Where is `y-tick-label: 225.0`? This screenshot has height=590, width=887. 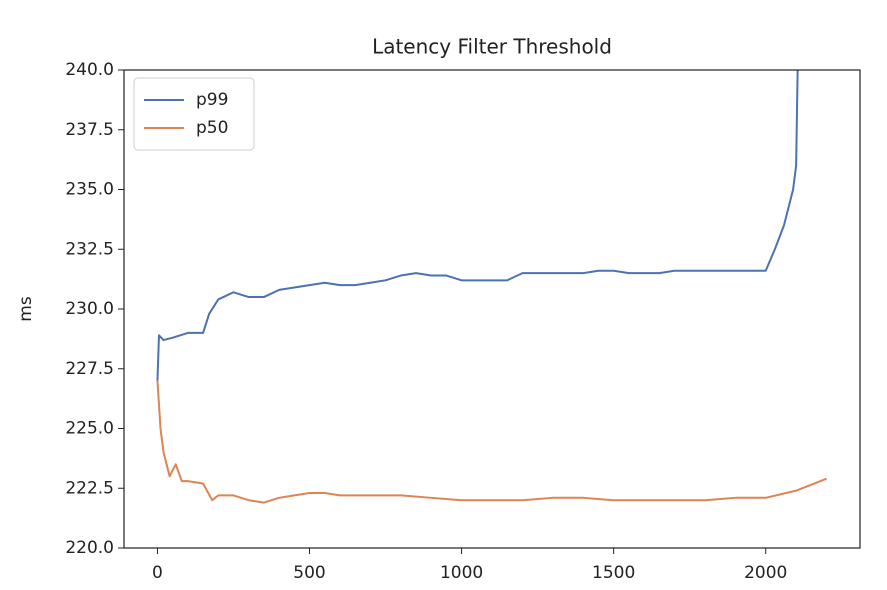 y-tick-label: 225.0 is located at coordinates (89, 429).